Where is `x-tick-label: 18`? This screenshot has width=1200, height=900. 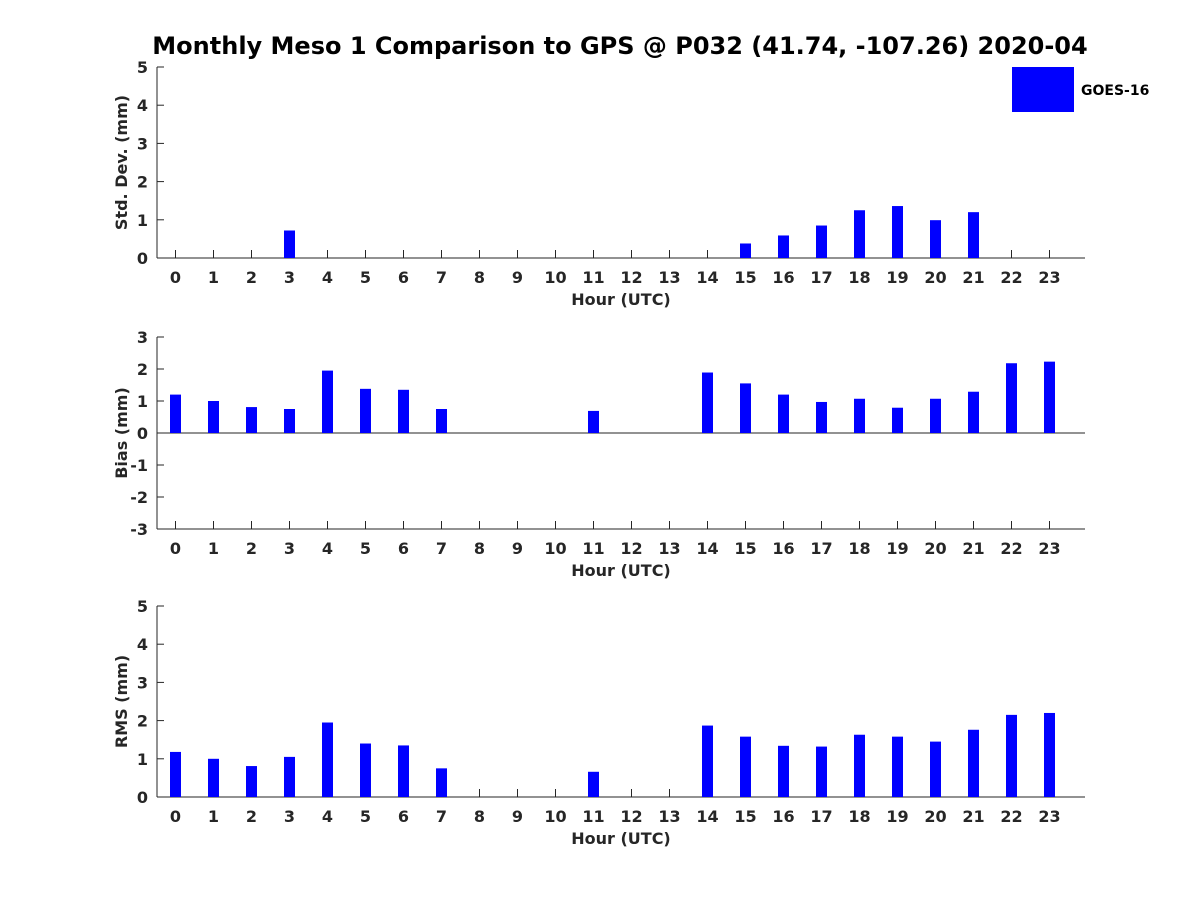 x-tick-label: 18 is located at coordinates (859, 816).